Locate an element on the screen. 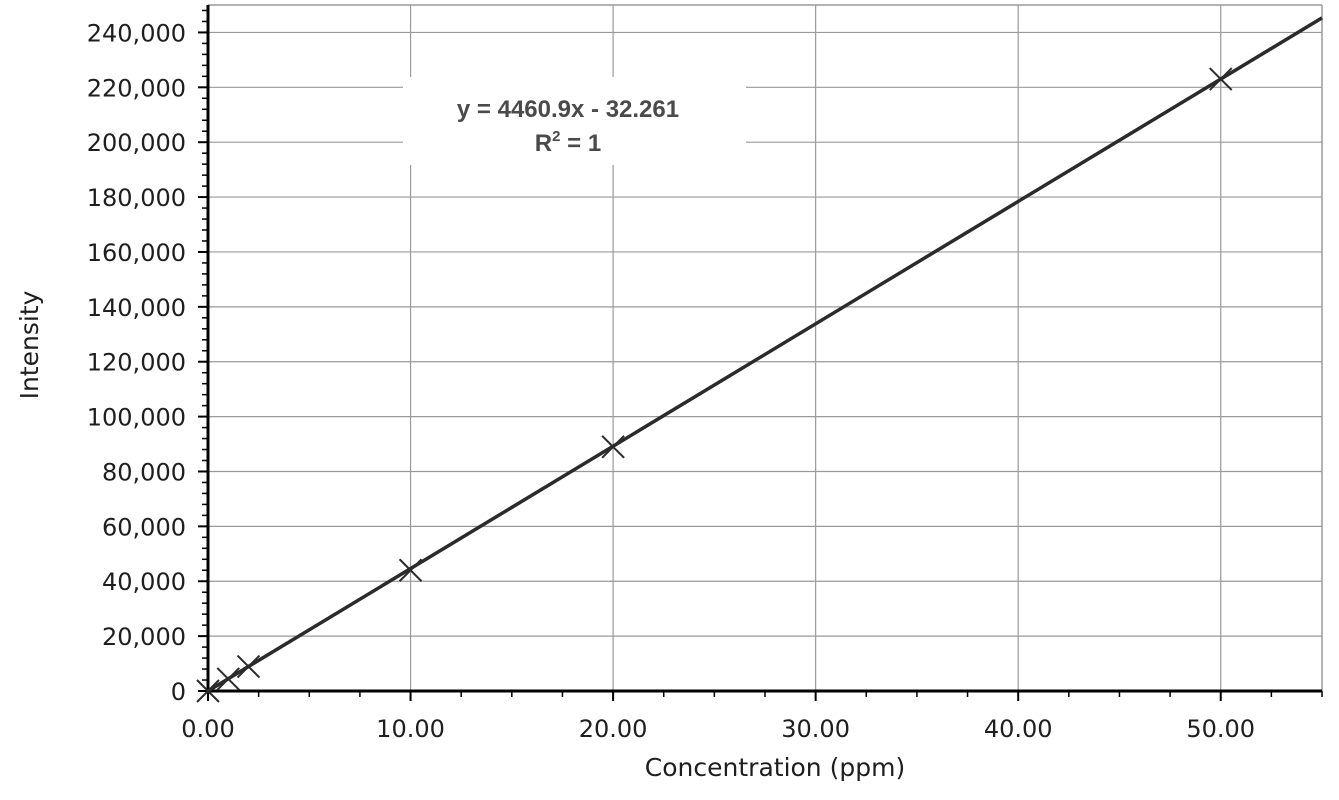 Image resolution: width=1339 pixels, height=800 pixels. r-squared-exponent: 2 is located at coordinates (556, 136).